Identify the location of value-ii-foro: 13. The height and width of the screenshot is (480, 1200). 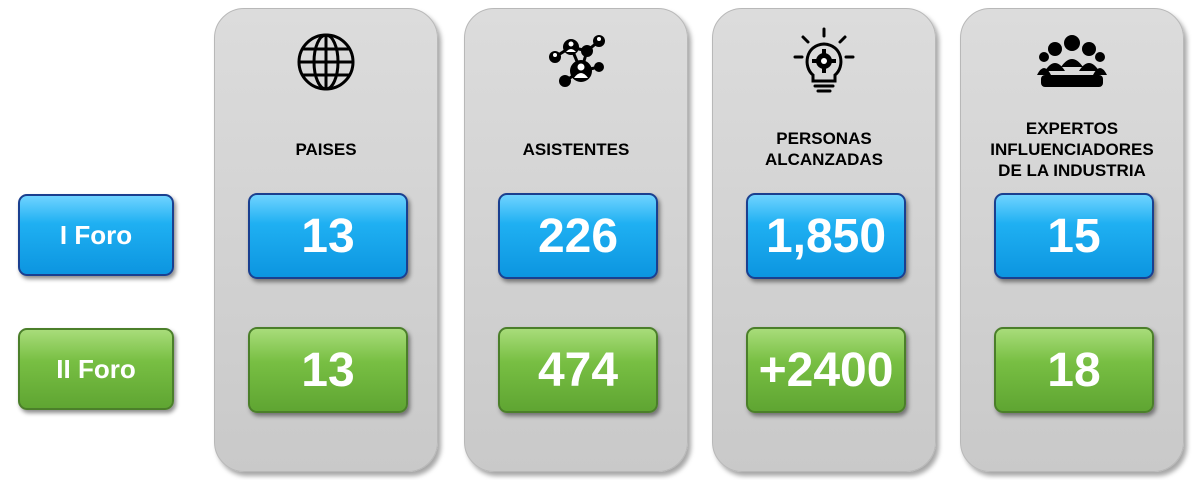
(328, 370).